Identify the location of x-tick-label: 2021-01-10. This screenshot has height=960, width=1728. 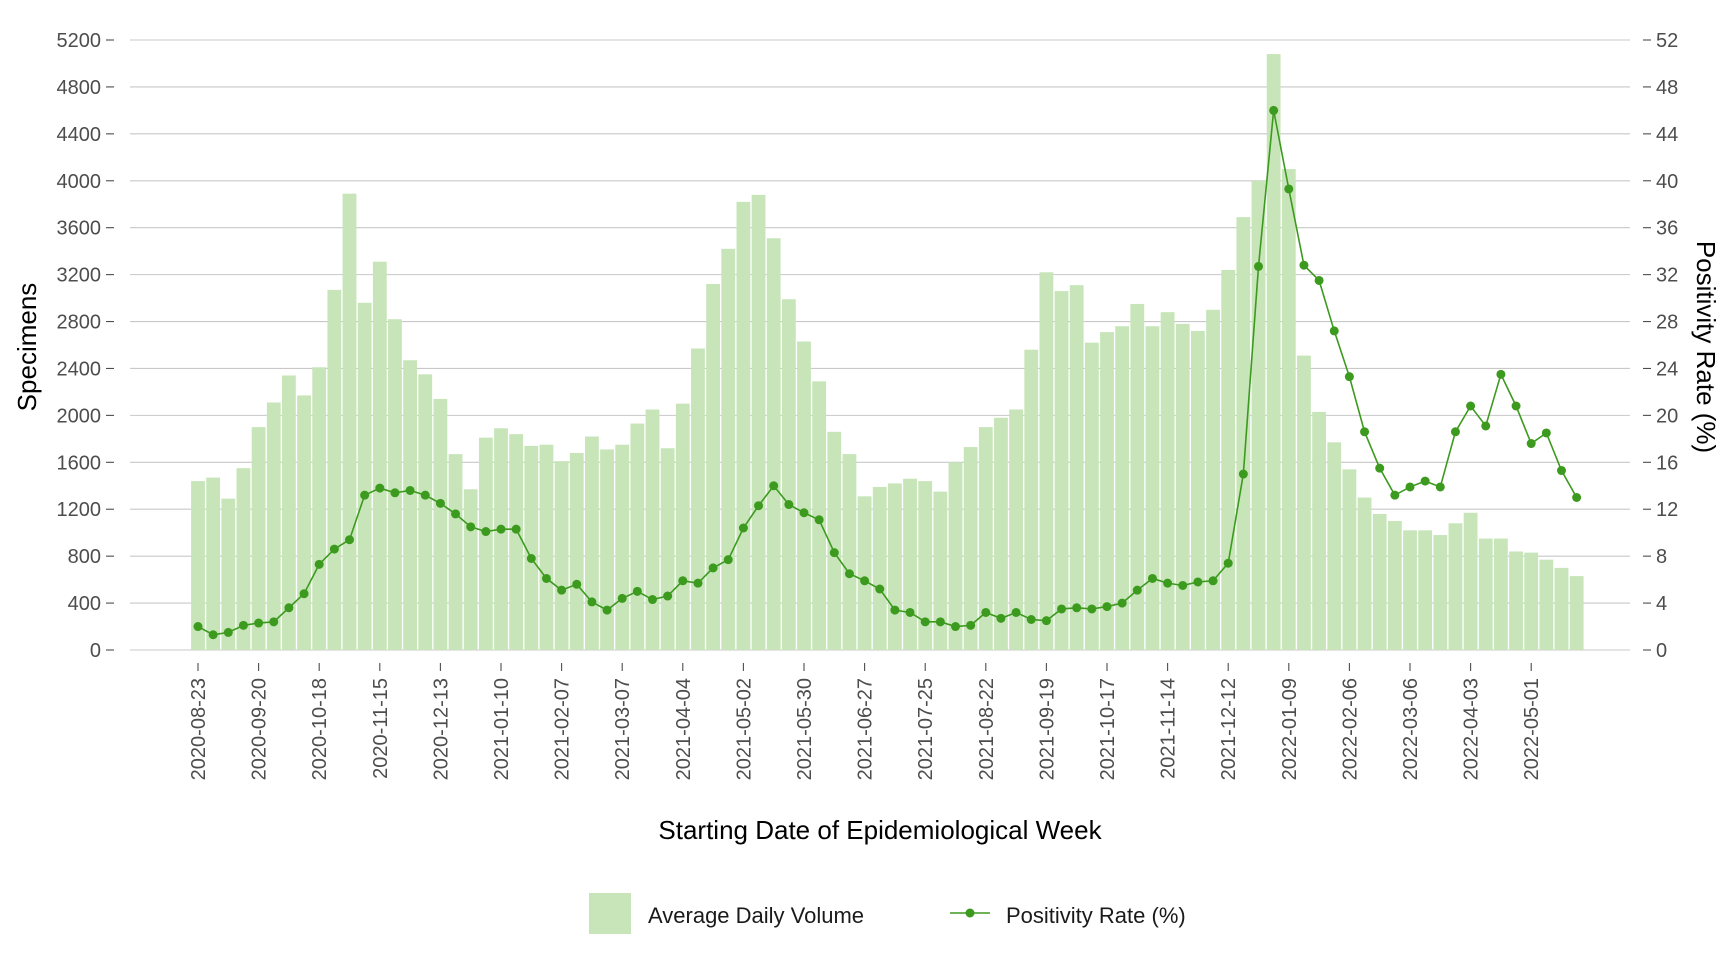
(502, 729).